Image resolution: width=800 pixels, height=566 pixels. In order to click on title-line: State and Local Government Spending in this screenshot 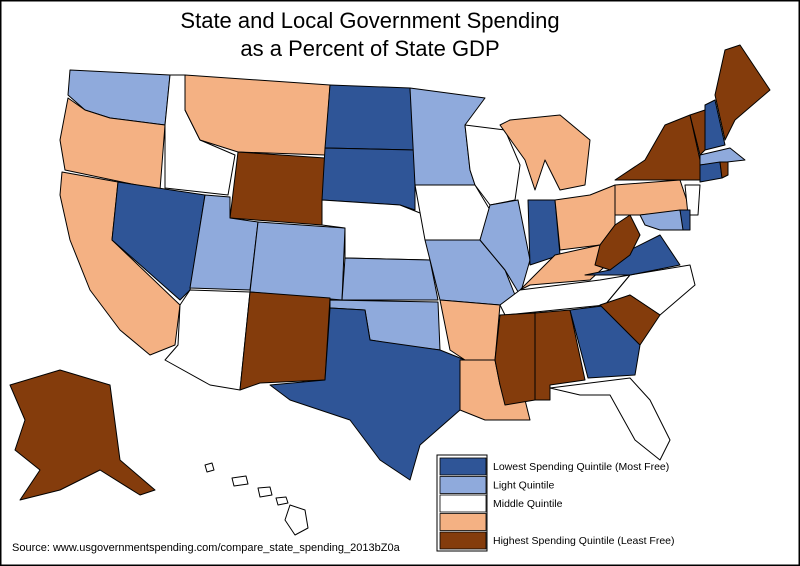, I will do `click(369, 20)`.